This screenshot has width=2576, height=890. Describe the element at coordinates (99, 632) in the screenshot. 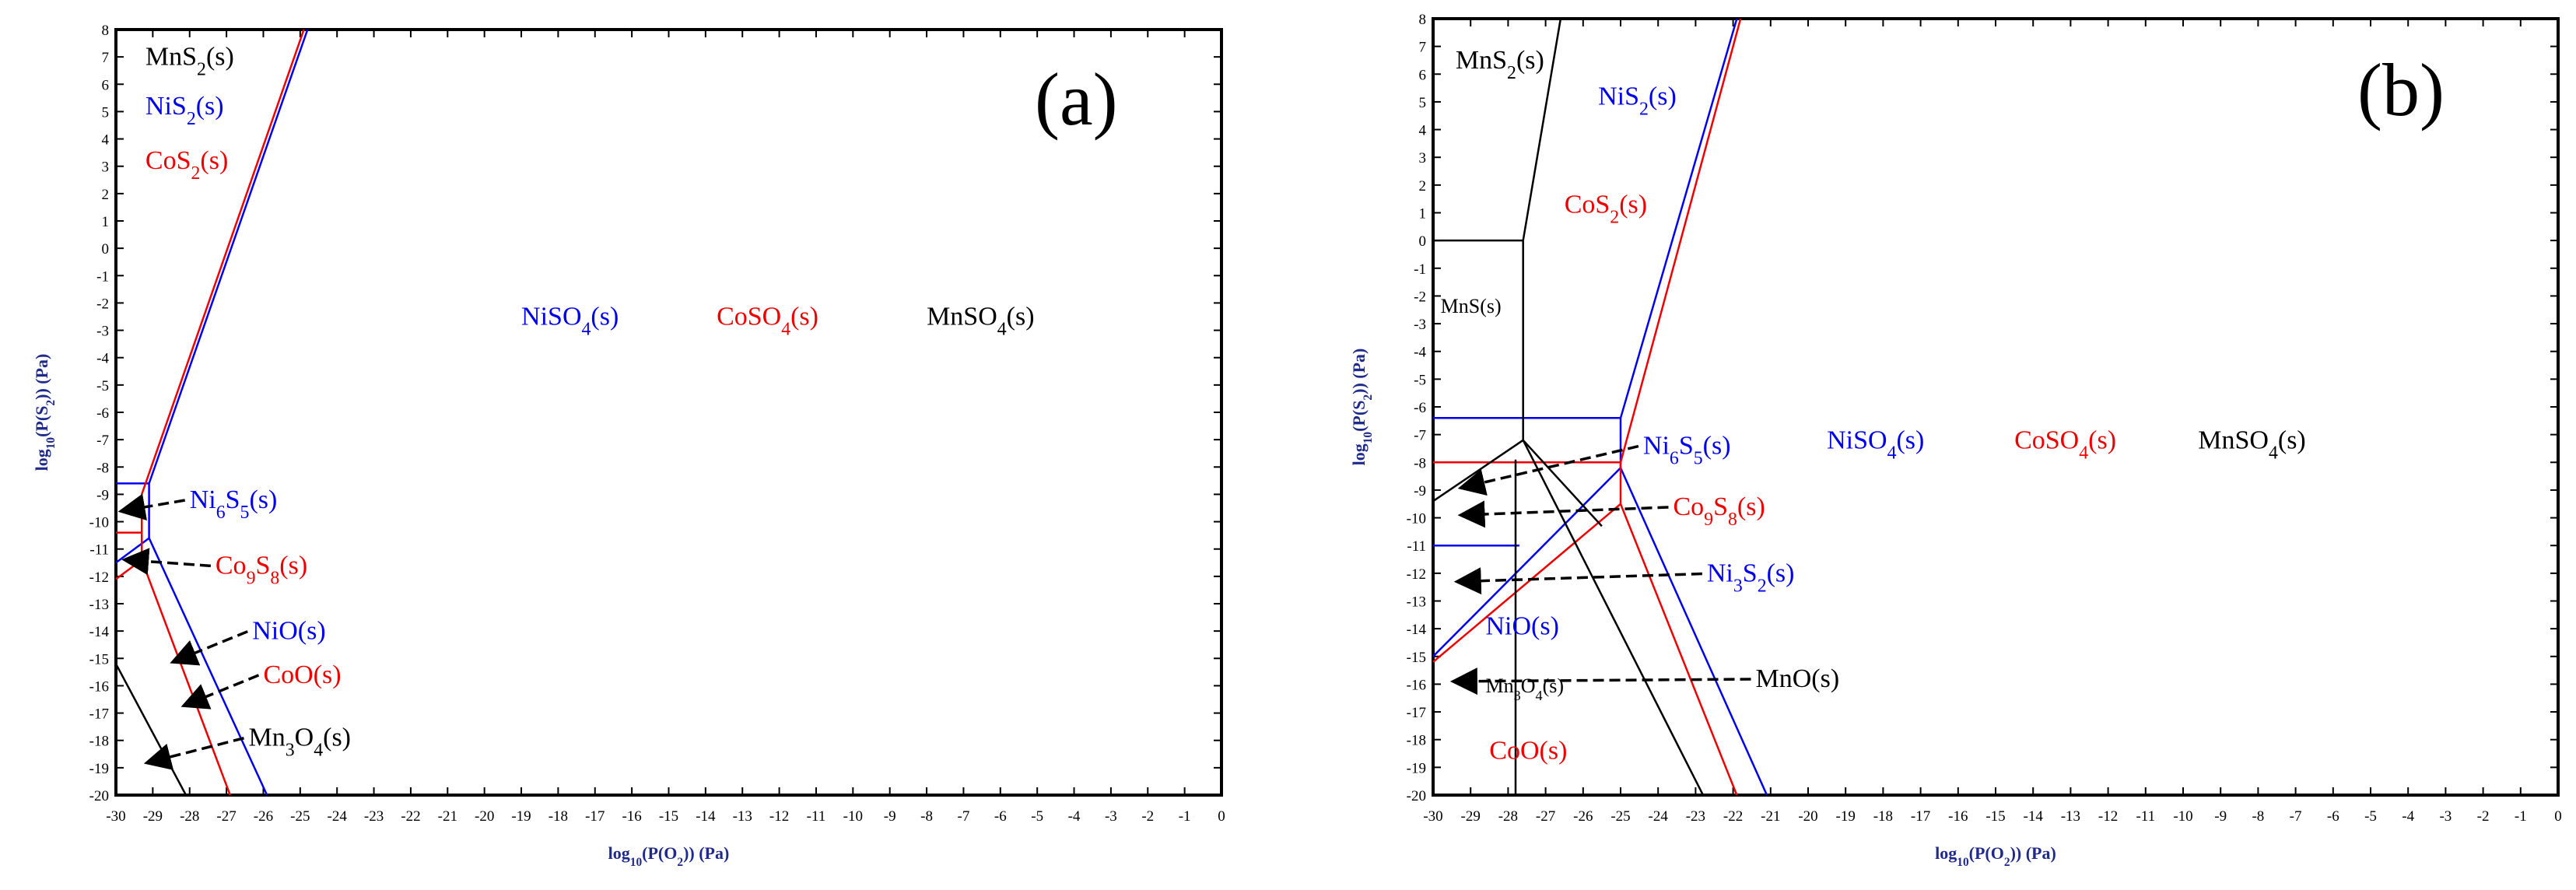

I see `y-tick-label: -14` at that location.